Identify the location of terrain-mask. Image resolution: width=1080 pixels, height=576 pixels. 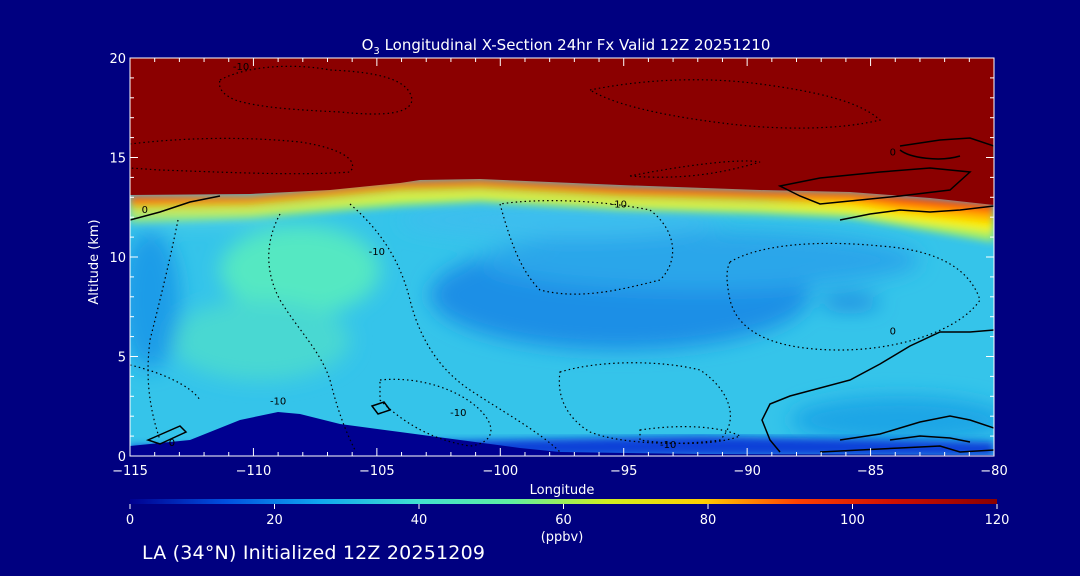
(562, 434).